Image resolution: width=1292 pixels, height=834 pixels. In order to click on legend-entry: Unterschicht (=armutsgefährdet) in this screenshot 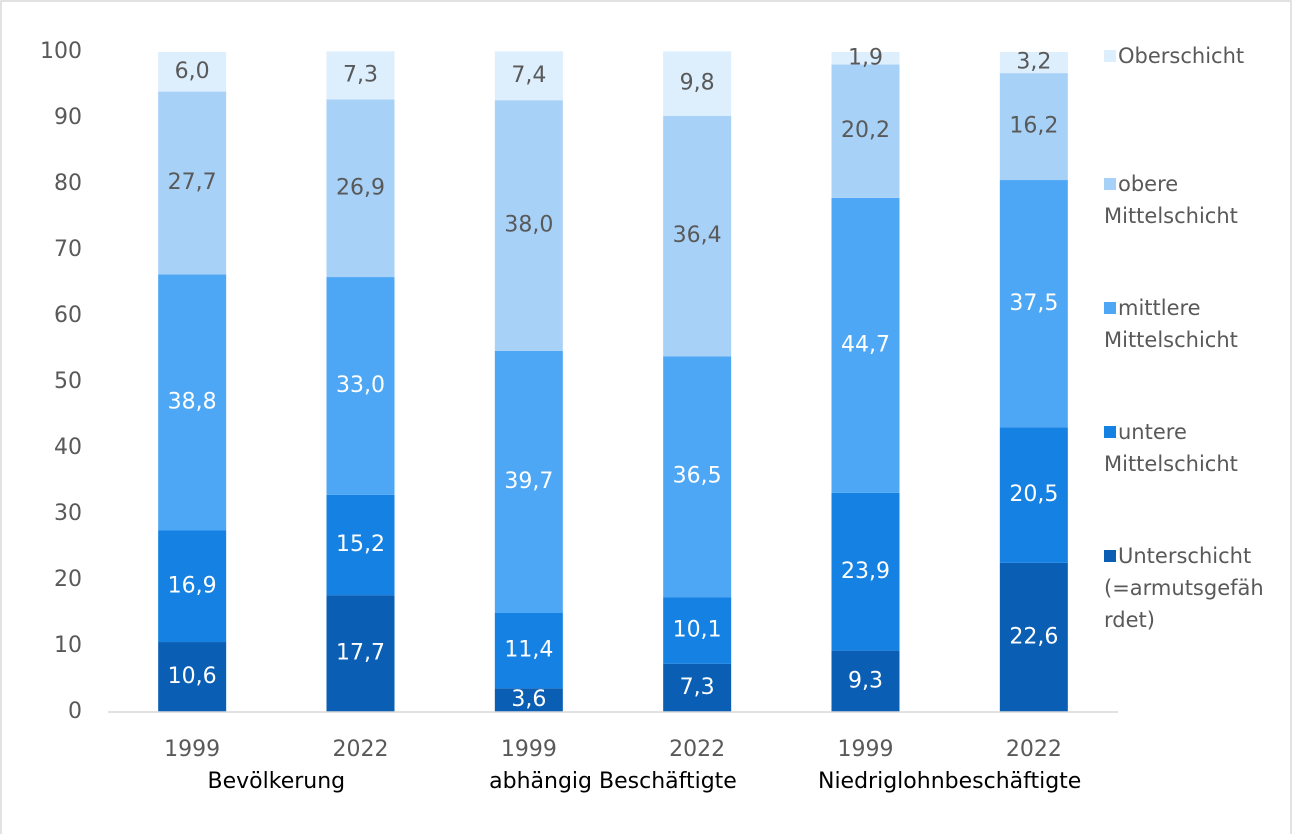, I will do `click(1188, 588)`.